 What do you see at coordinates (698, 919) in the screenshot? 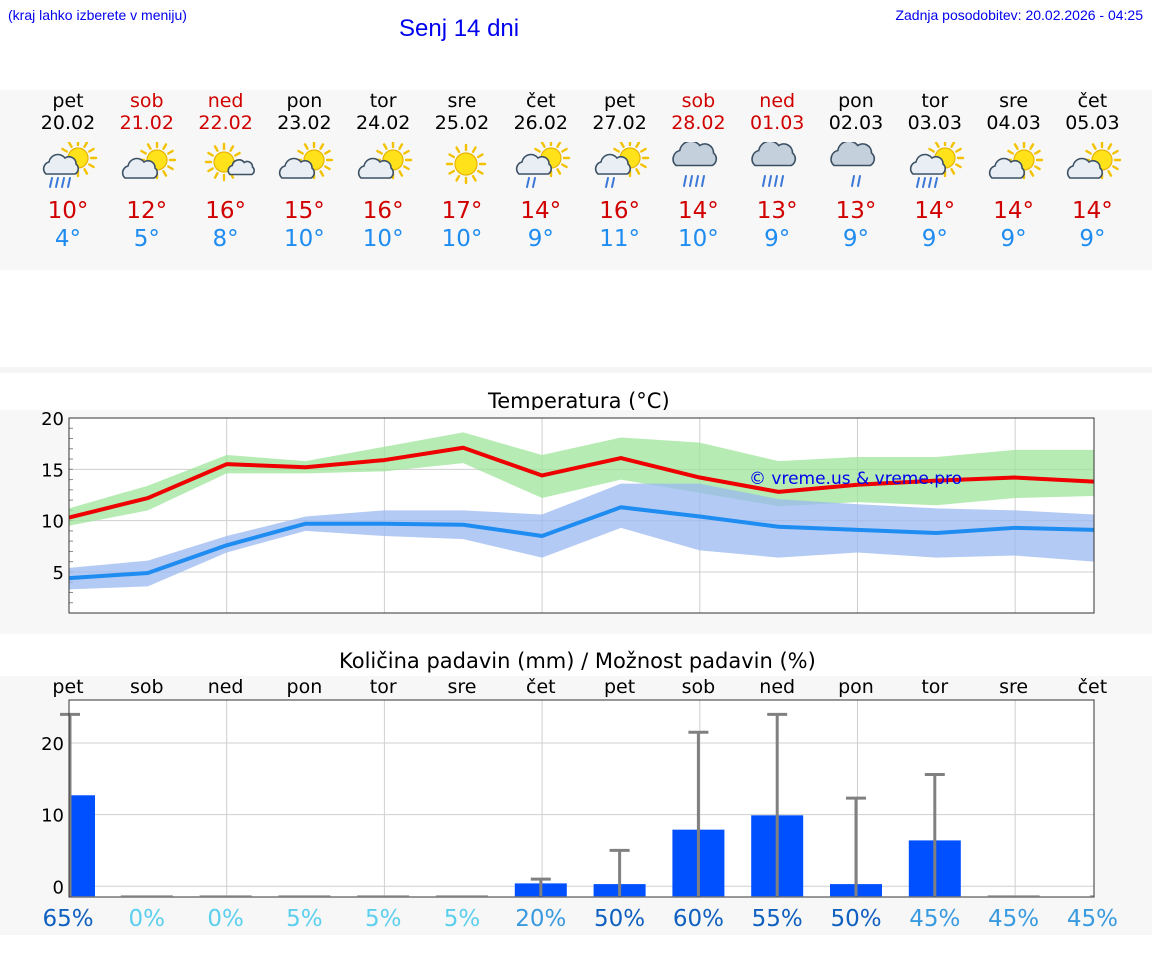
I see `precip-probability: 60%` at bounding box center [698, 919].